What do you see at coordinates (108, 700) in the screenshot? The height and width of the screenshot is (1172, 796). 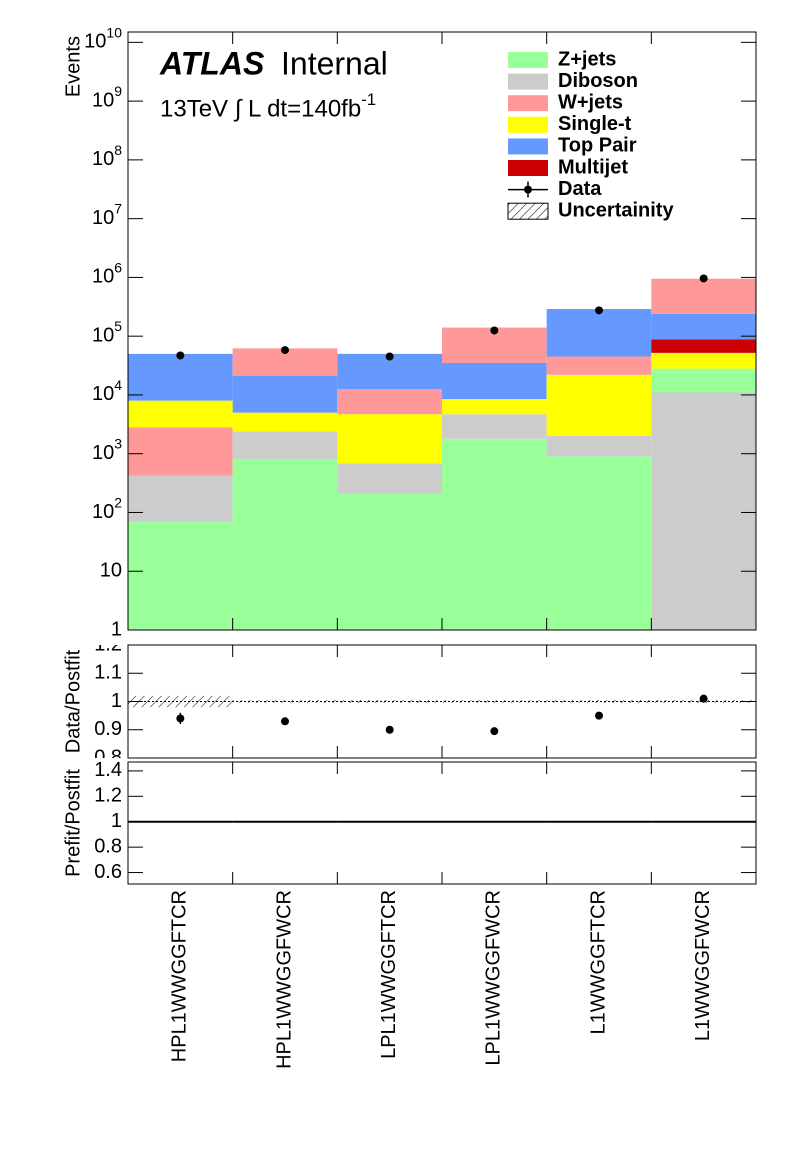 I see `ratio-tick-labels: 0.8 0.9 1 1.1 1.2` at bounding box center [108, 700].